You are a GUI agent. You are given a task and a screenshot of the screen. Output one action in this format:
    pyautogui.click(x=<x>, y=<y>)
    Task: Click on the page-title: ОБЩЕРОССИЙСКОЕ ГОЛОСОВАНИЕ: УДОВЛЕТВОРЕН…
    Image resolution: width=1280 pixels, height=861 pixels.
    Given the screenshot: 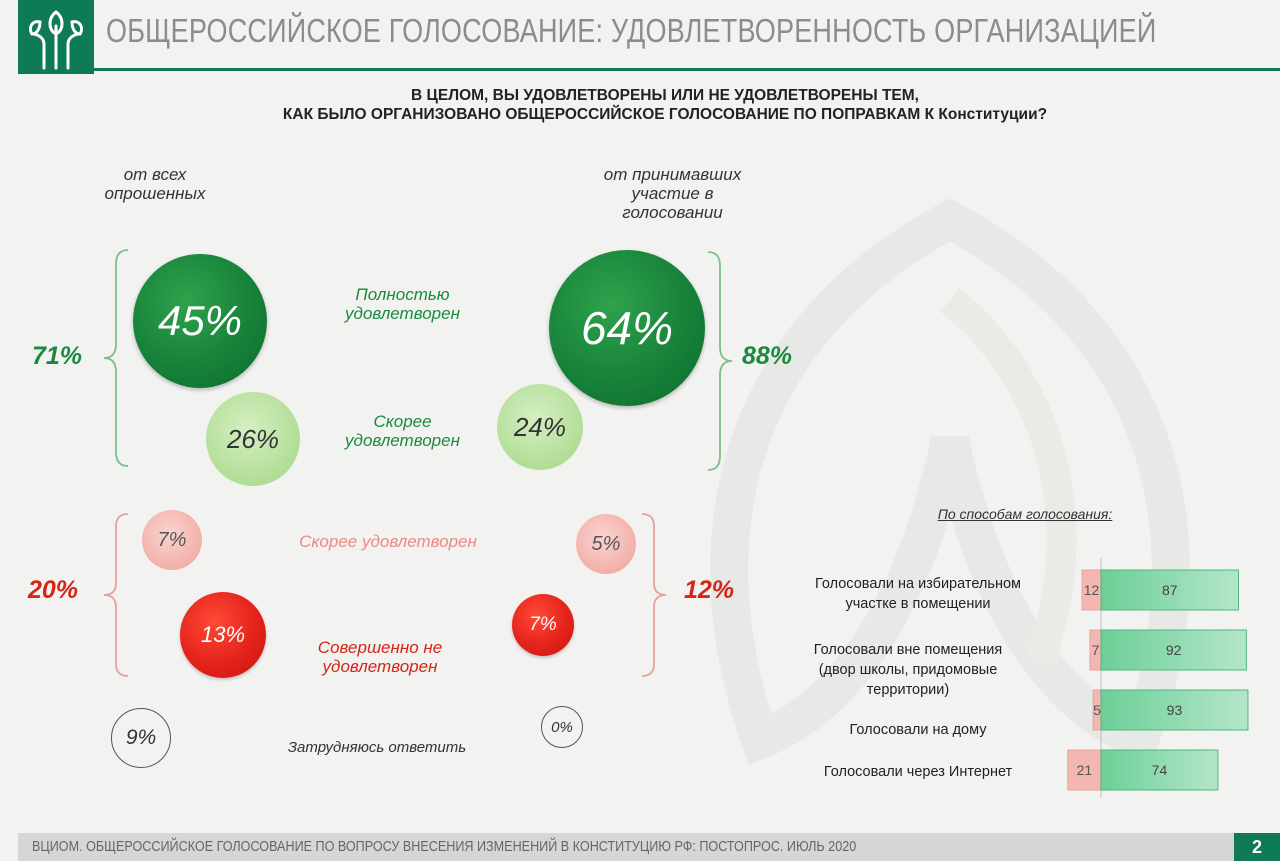 What is the action you would take?
    pyautogui.click(x=631, y=30)
    